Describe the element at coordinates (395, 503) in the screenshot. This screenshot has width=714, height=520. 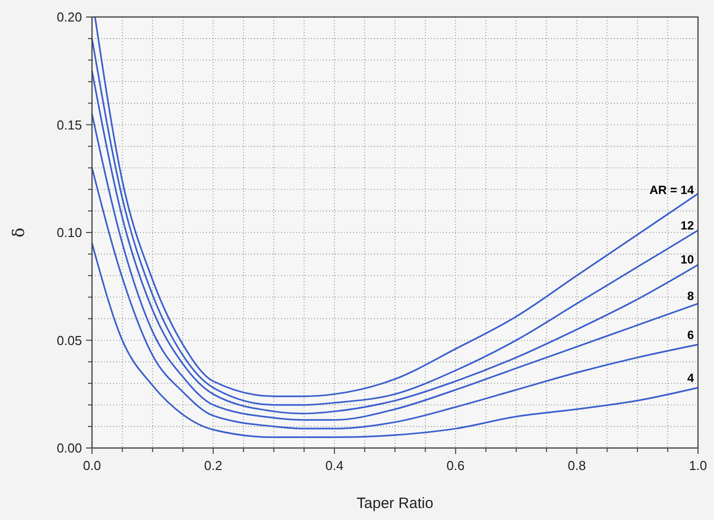
I see `x-axis-title: Taper Ratio` at that location.